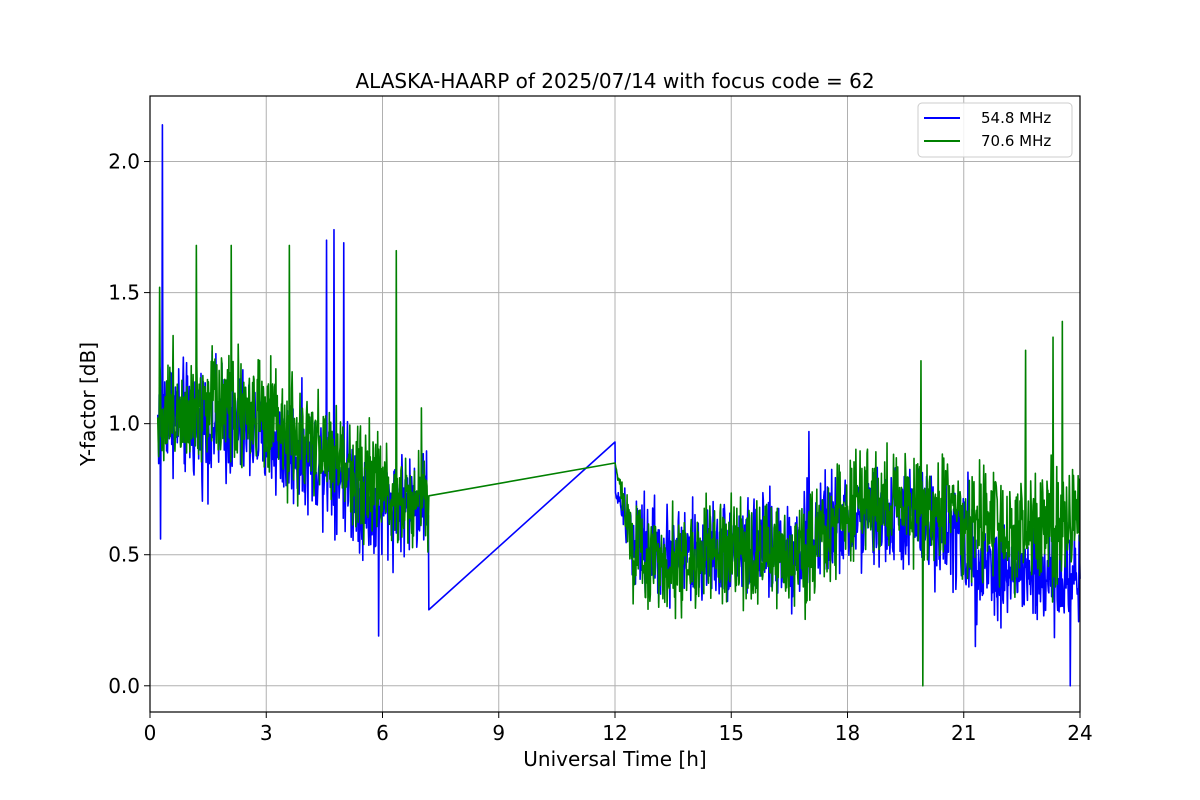 This screenshot has width=1200, height=800. What do you see at coordinates (124, 293) in the screenshot?
I see `y-tick-label: 1.5` at bounding box center [124, 293].